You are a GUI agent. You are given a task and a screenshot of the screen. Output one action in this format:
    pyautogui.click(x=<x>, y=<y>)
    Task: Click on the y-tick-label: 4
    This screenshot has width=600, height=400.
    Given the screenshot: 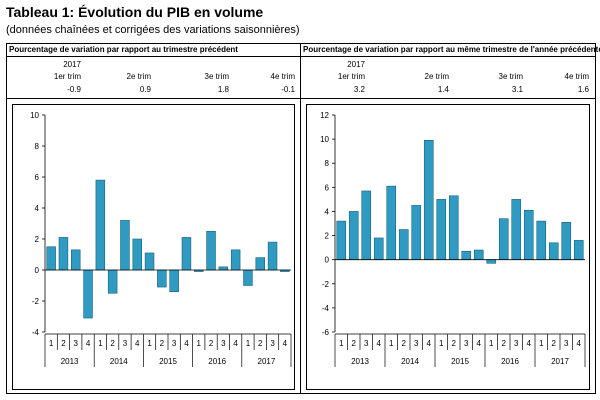 What is the action you would take?
    pyautogui.click(x=327, y=211)
    